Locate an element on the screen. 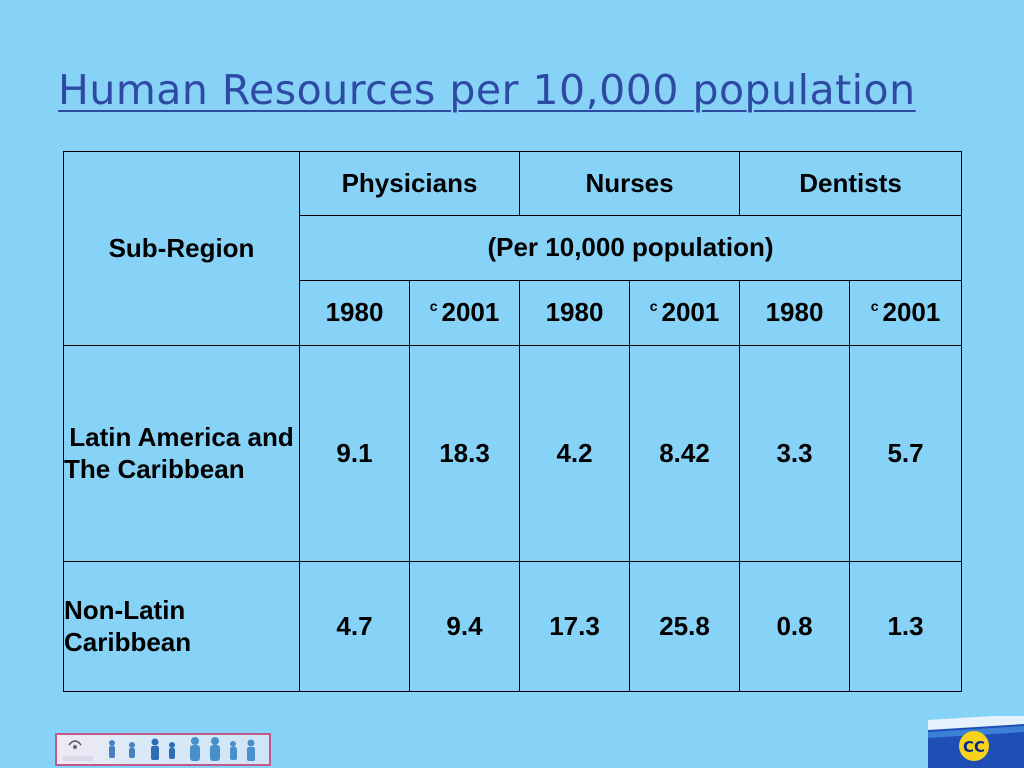 The height and width of the screenshot is (768, 1024). hecora-logo is located at coordinates (163, 749).